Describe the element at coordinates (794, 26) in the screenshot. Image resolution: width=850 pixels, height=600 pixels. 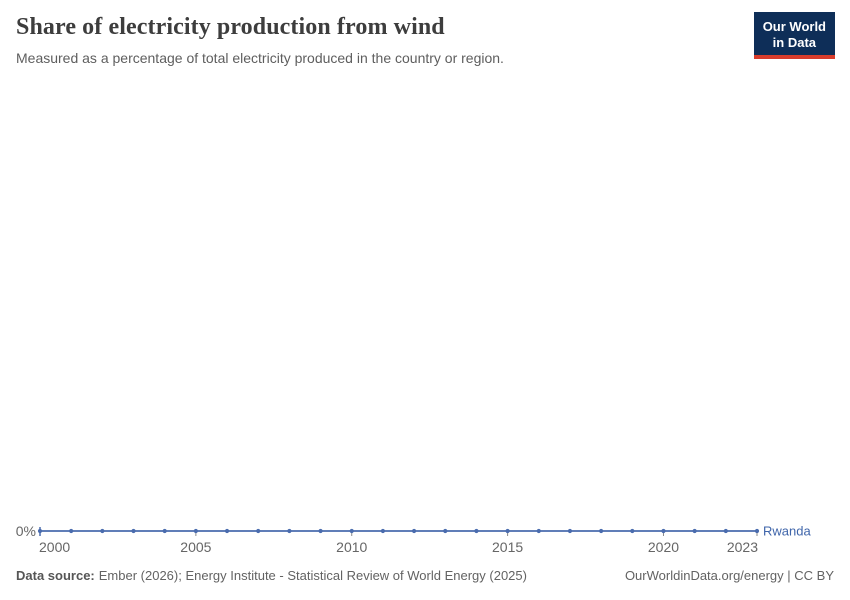
I see `owid-logo-line1: Our World` at that location.